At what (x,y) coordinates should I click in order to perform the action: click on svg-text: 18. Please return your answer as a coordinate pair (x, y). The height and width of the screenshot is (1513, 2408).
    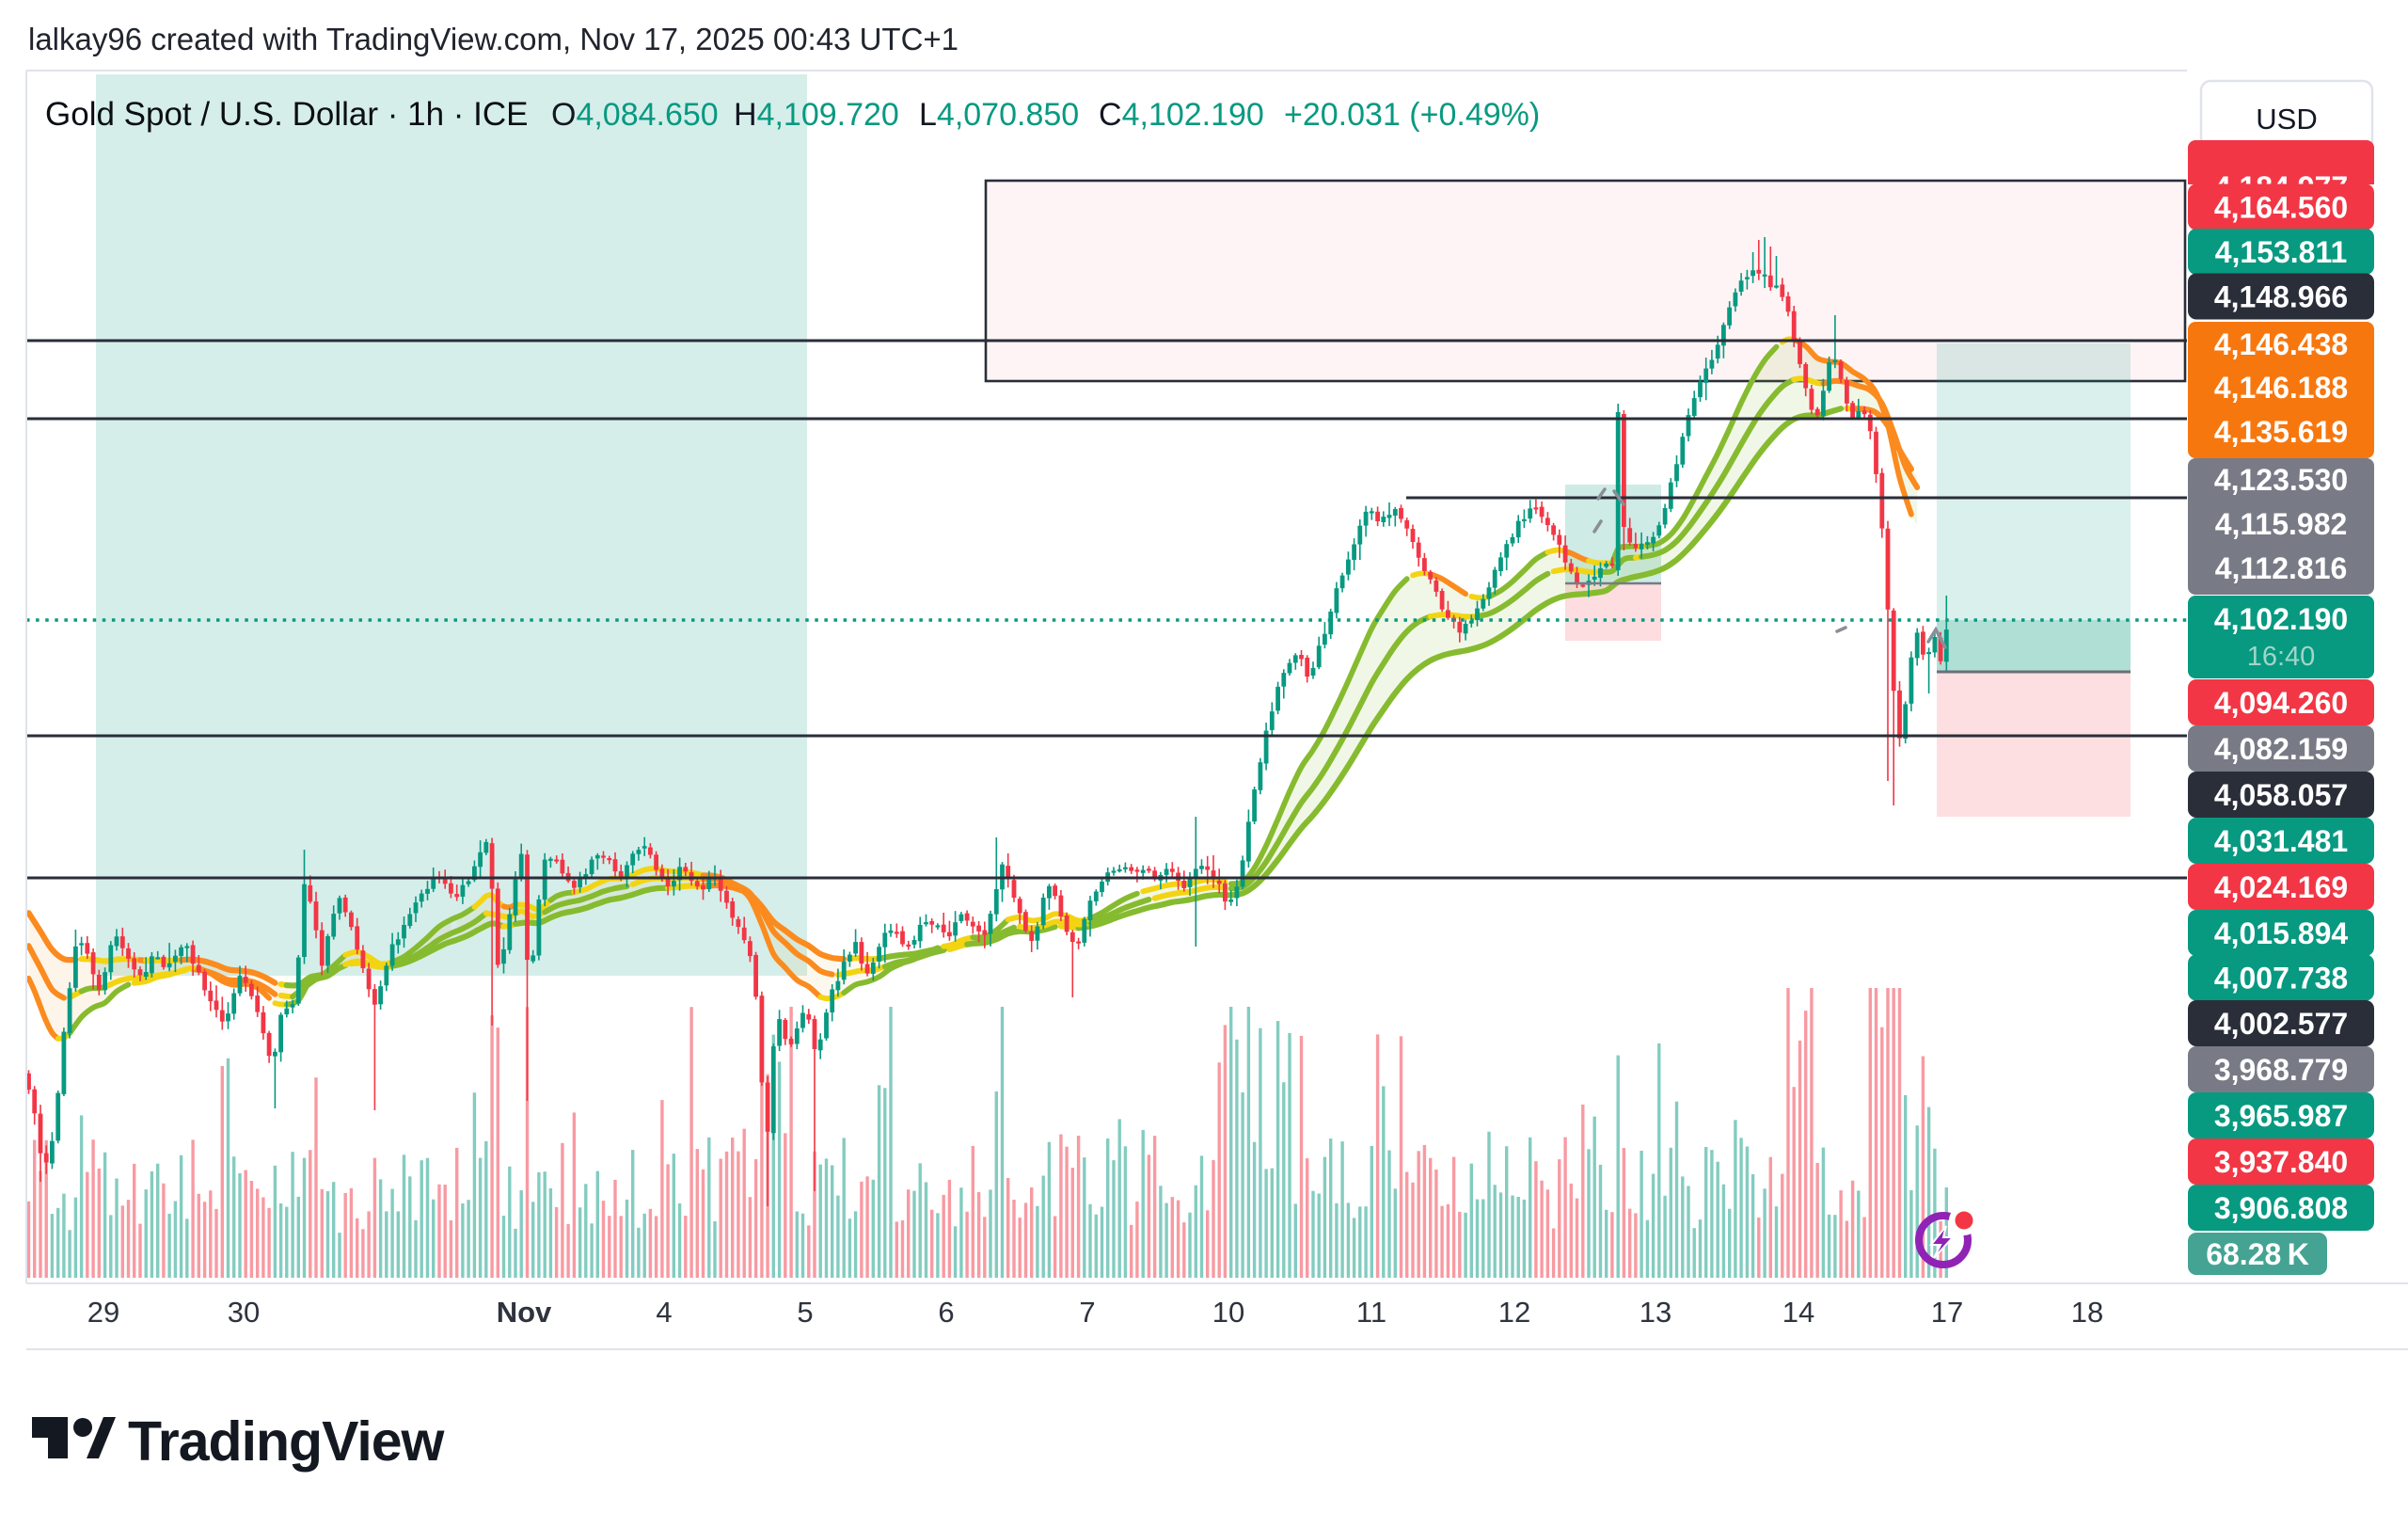
    Looking at the image, I should click on (2087, 1312).